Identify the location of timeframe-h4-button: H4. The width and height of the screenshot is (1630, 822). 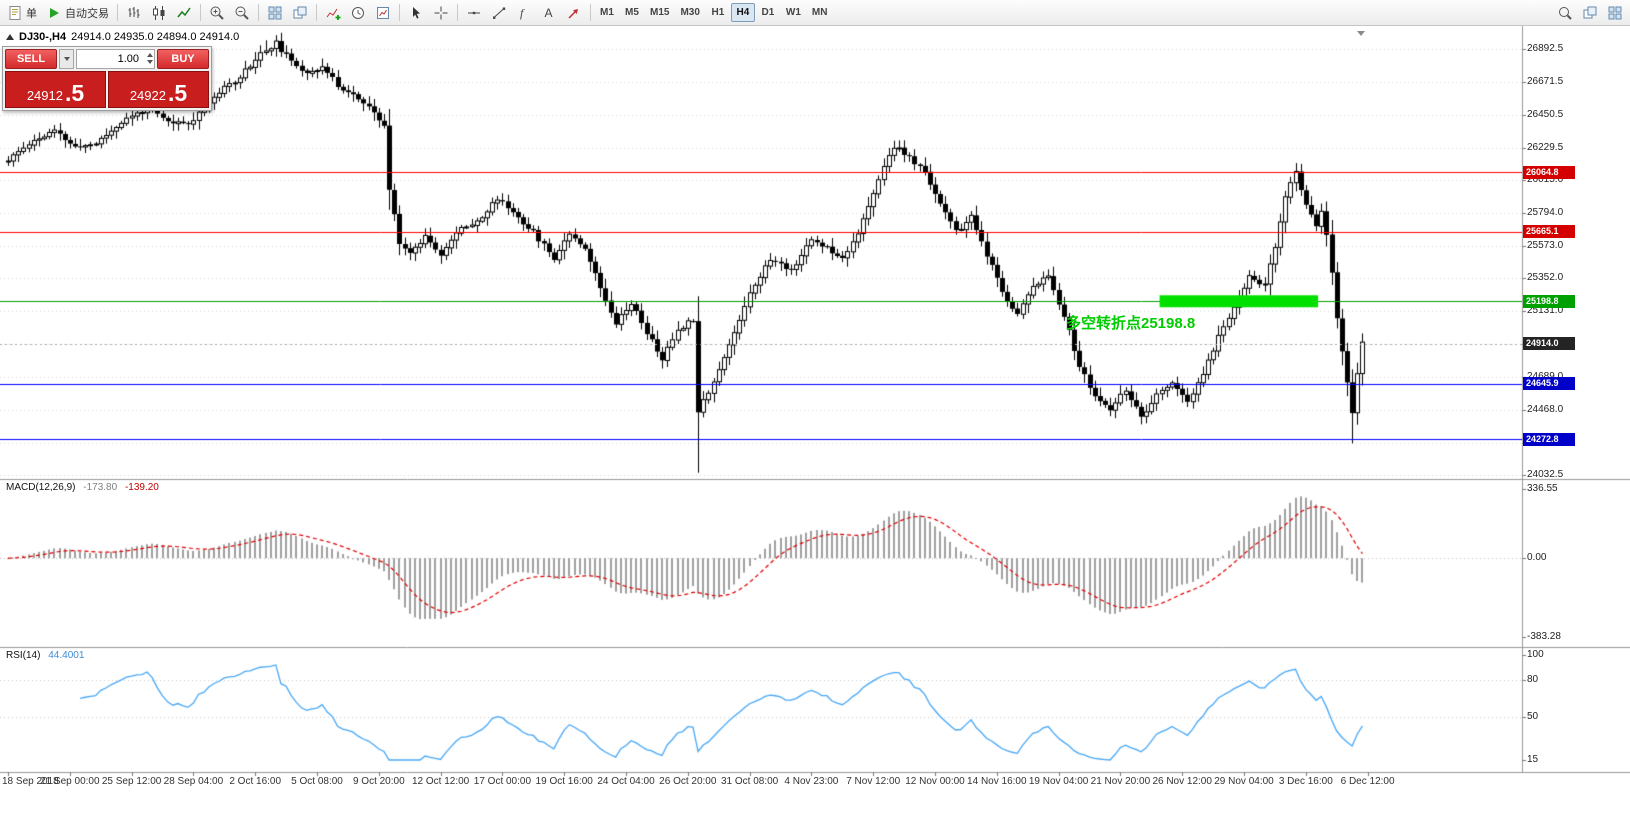
(742, 12).